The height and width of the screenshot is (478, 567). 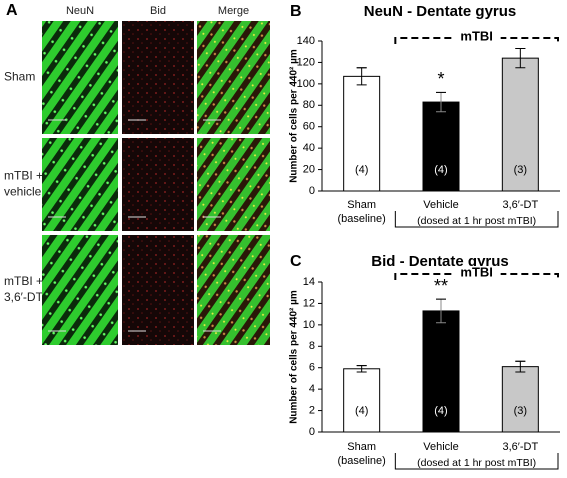 I want to click on panel-letter: B, so click(x=296, y=11).